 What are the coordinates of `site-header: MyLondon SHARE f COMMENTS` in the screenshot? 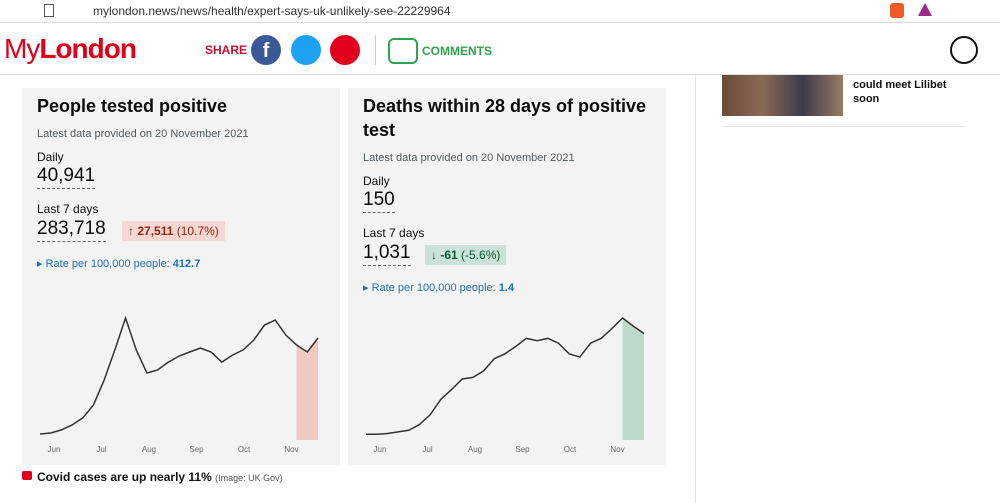 It's located at (500, 49).